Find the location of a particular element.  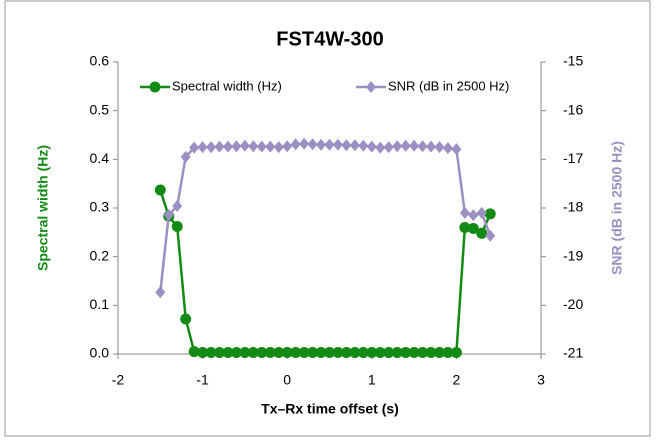

y-tick-label: 0.5 is located at coordinates (100, 109).